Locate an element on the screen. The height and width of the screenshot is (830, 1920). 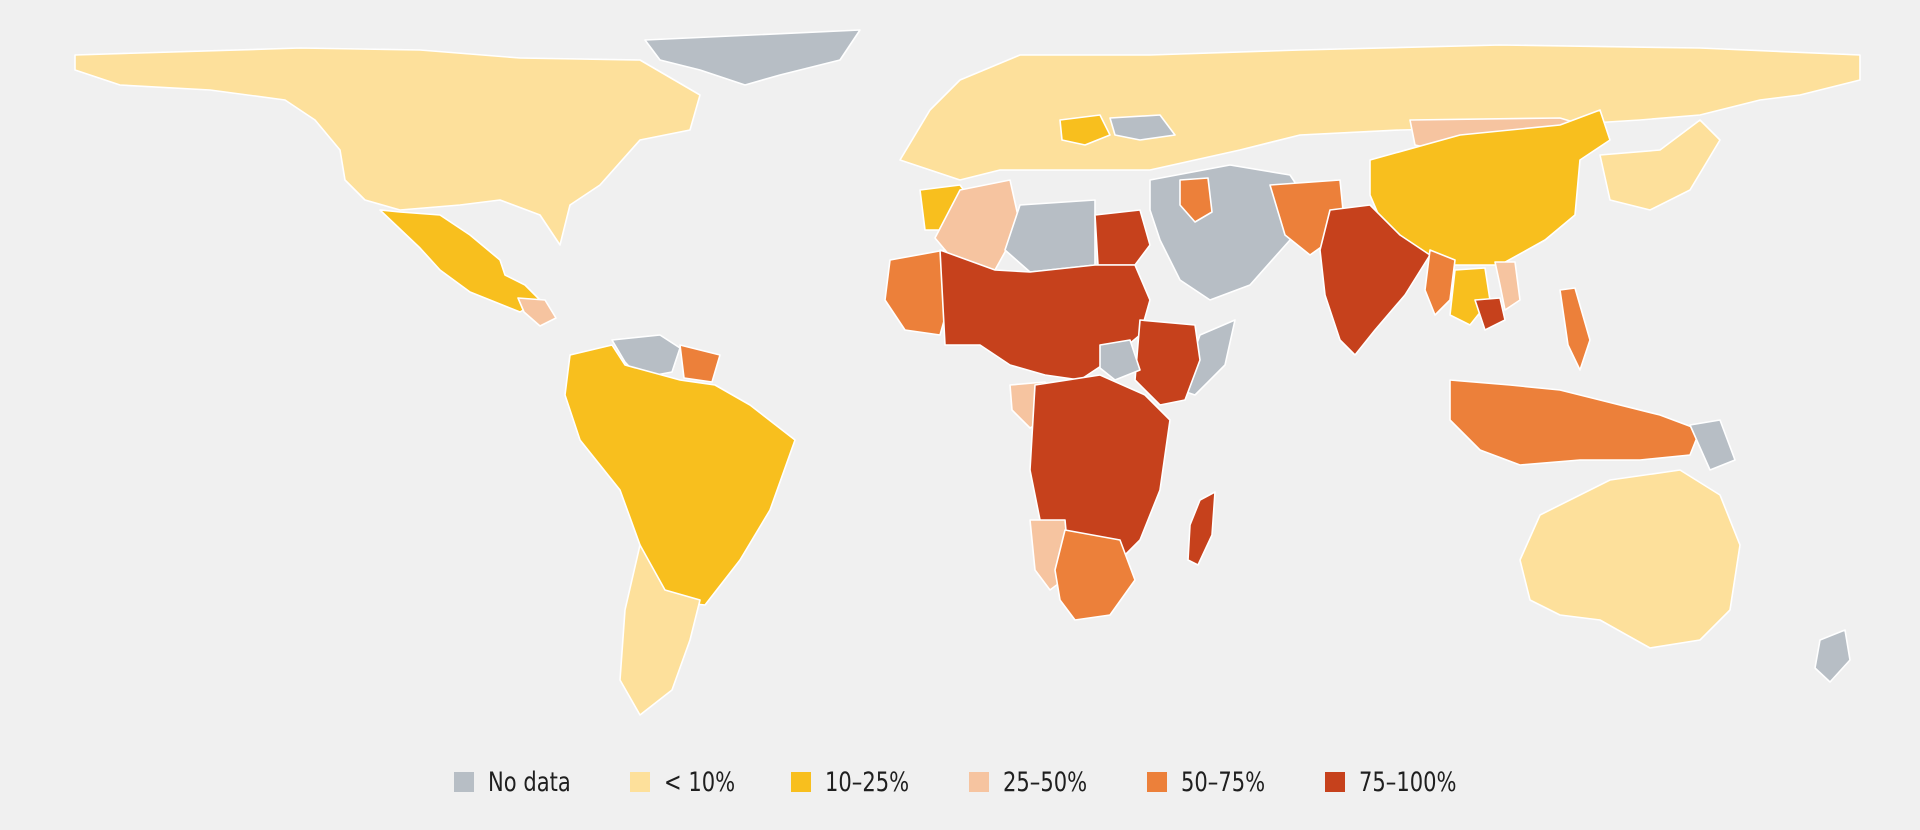
legend-item-10-25: 10–25% is located at coordinates (853, 782).